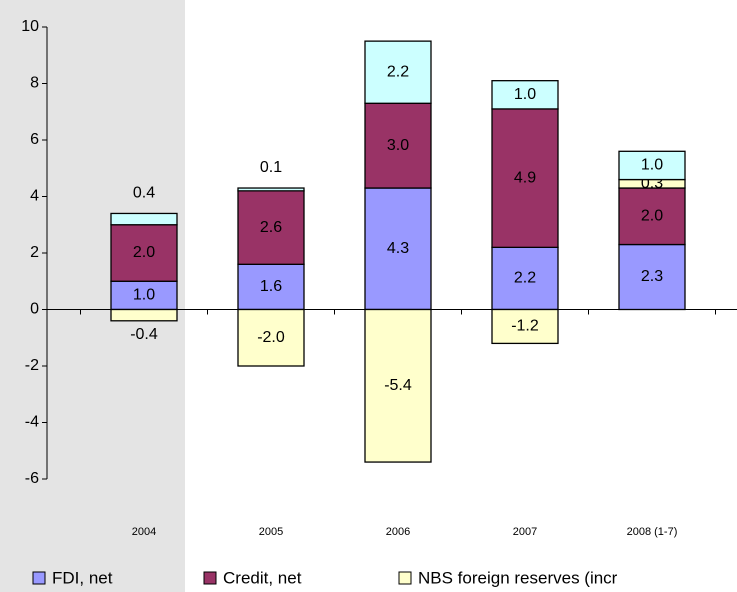  What do you see at coordinates (398, 532) in the screenshot?
I see `x-tick-label: 2006` at bounding box center [398, 532].